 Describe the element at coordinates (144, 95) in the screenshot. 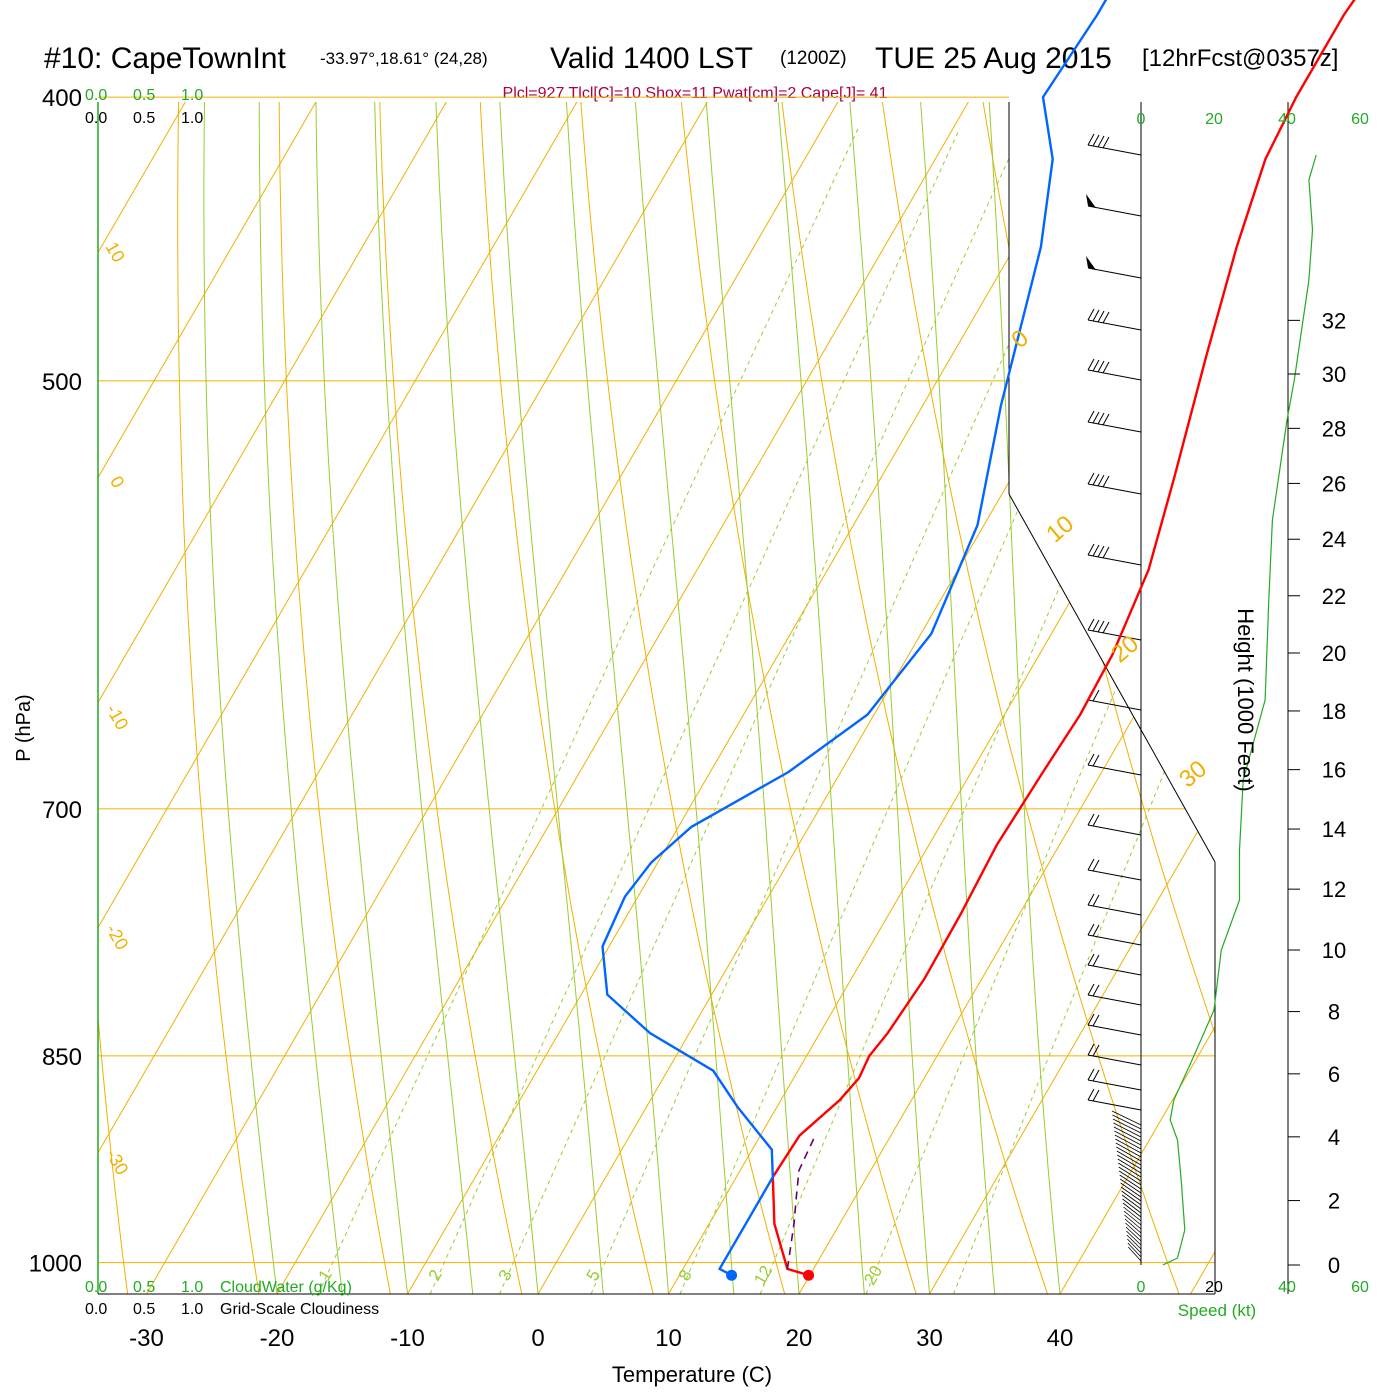

I see `cloud-top-green-1: 0.5` at that location.